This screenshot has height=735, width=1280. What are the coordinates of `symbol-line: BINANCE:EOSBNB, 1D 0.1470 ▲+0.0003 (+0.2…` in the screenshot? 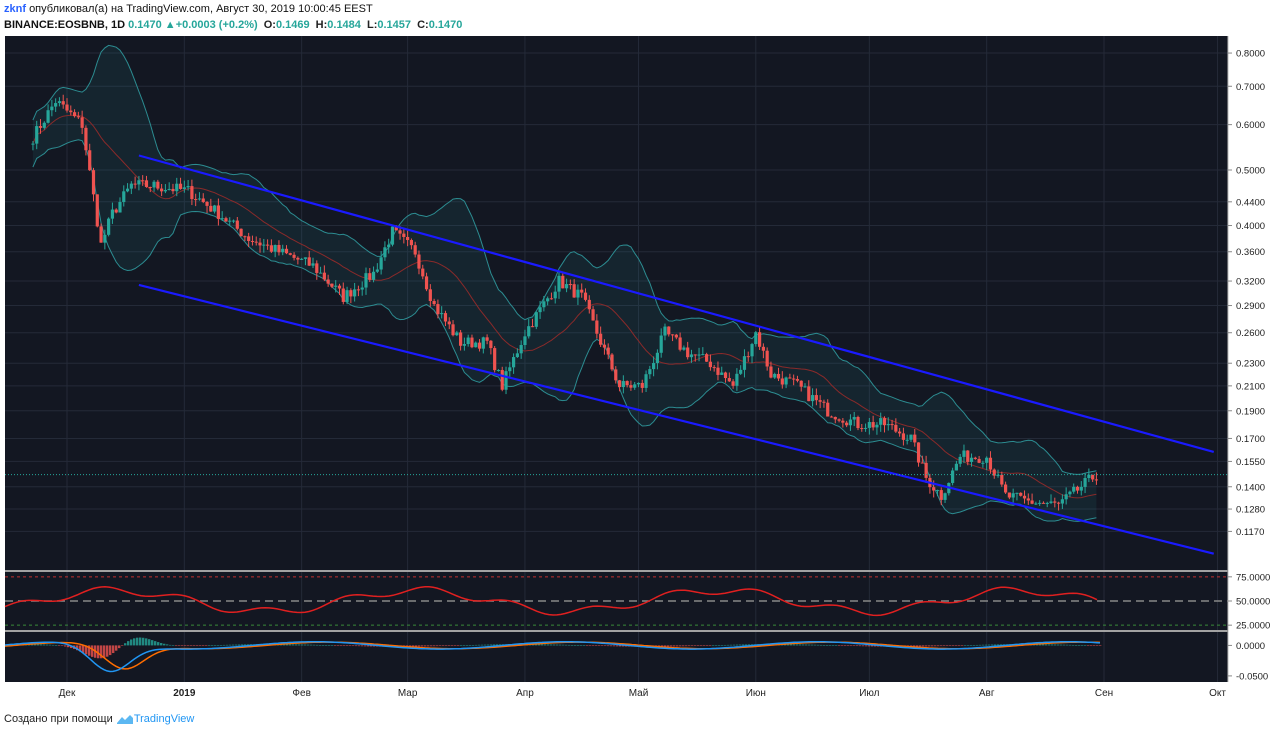 It's located at (233, 25).